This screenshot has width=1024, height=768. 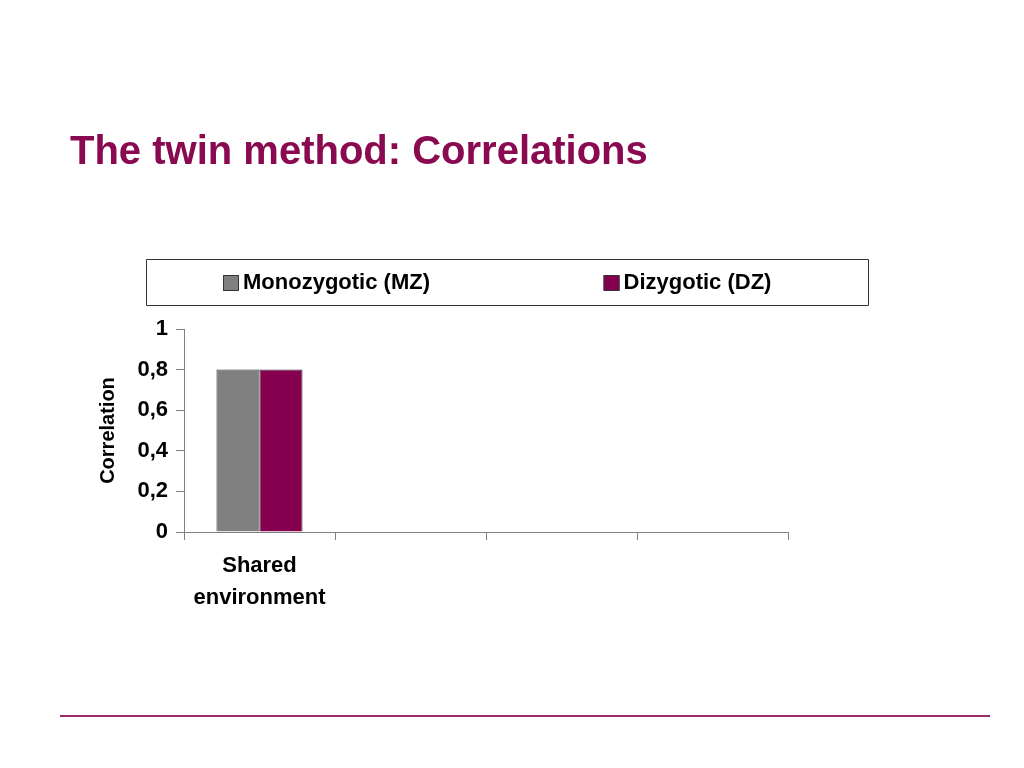 I want to click on y-tick-label: 0, so click(x=161, y=531).